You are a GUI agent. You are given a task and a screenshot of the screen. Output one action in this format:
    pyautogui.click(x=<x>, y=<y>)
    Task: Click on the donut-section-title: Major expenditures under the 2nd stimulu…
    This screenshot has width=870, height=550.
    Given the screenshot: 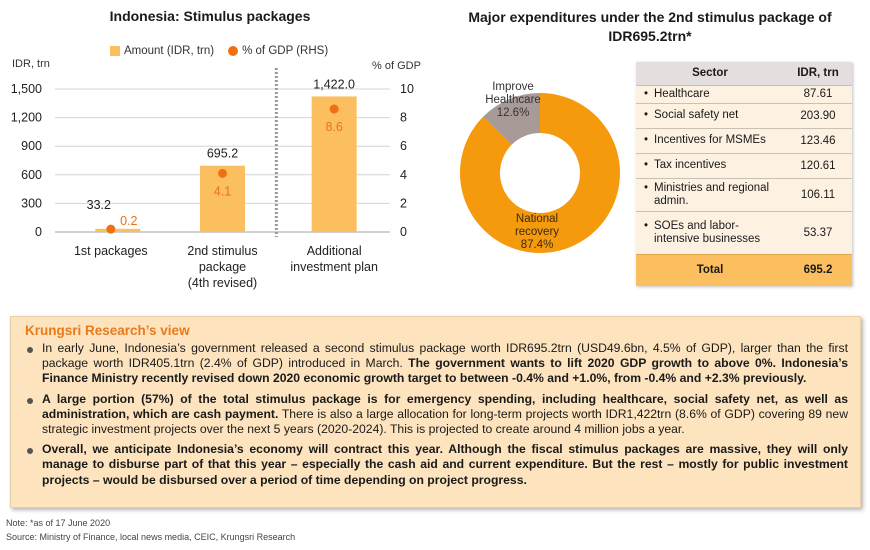 What is the action you would take?
    pyautogui.click(x=650, y=27)
    